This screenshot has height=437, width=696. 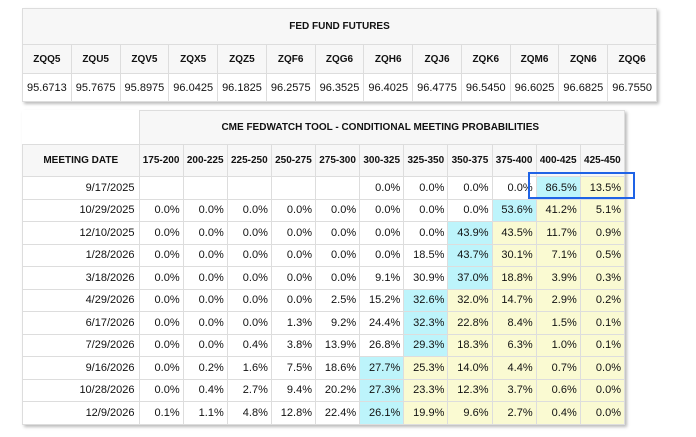 I want to click on contract-header: ZQQ5, so click(x=47, y=59).